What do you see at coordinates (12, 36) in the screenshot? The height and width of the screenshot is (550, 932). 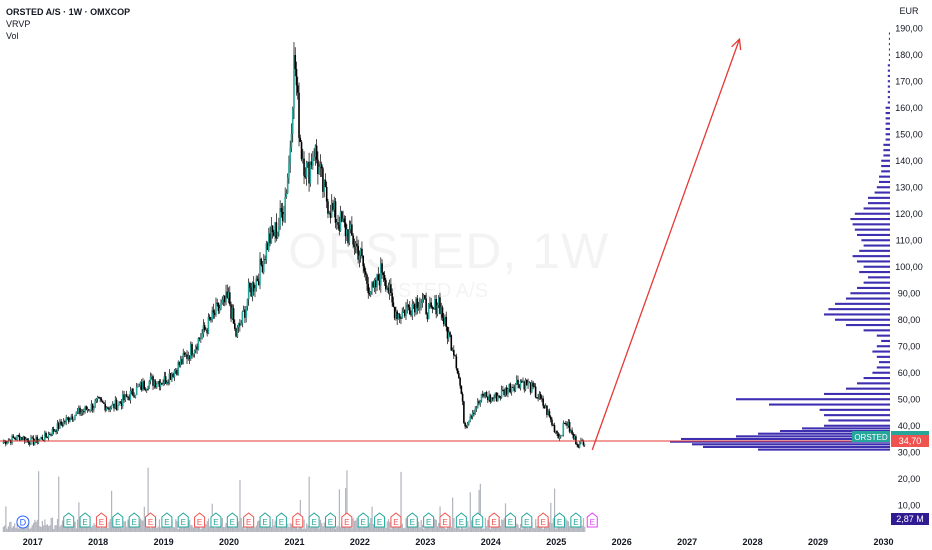 I see `indicator-vol: Vol` at bounding box center [12, 36].